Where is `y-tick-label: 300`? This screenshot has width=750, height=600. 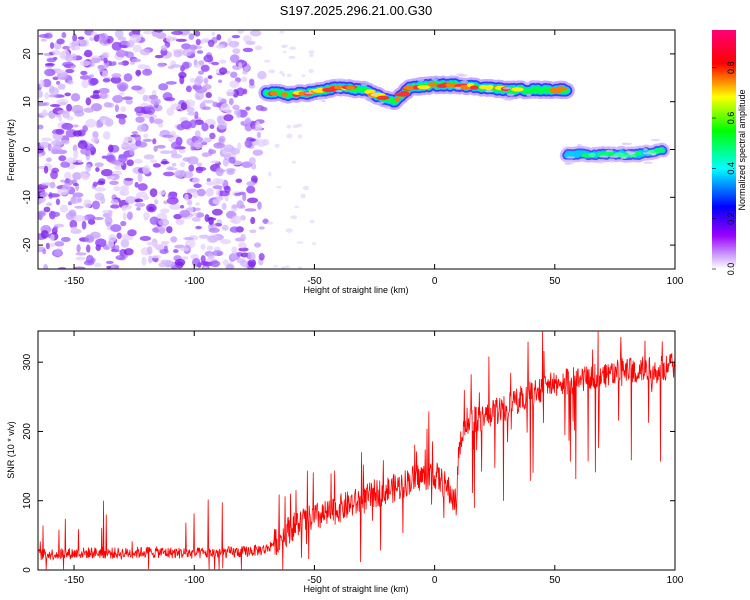 y-tick-label: 300 is located at coordinates (27, 361).